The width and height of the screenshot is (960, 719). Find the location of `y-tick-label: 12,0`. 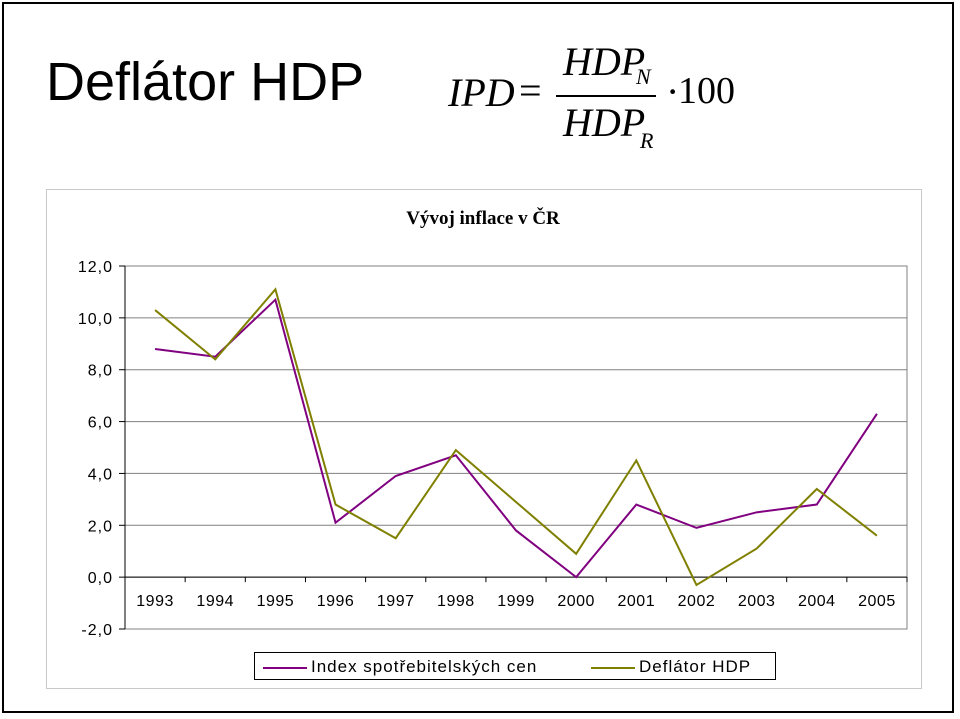

y-tick-label: 12,0 is located at coordinates (95, 267).